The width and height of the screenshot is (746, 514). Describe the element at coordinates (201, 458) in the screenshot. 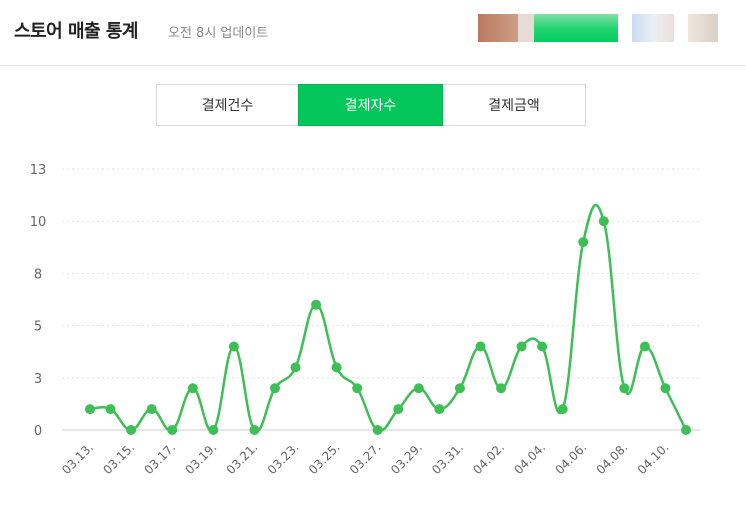

I see `x-tick-label: 03.19.` at that location.